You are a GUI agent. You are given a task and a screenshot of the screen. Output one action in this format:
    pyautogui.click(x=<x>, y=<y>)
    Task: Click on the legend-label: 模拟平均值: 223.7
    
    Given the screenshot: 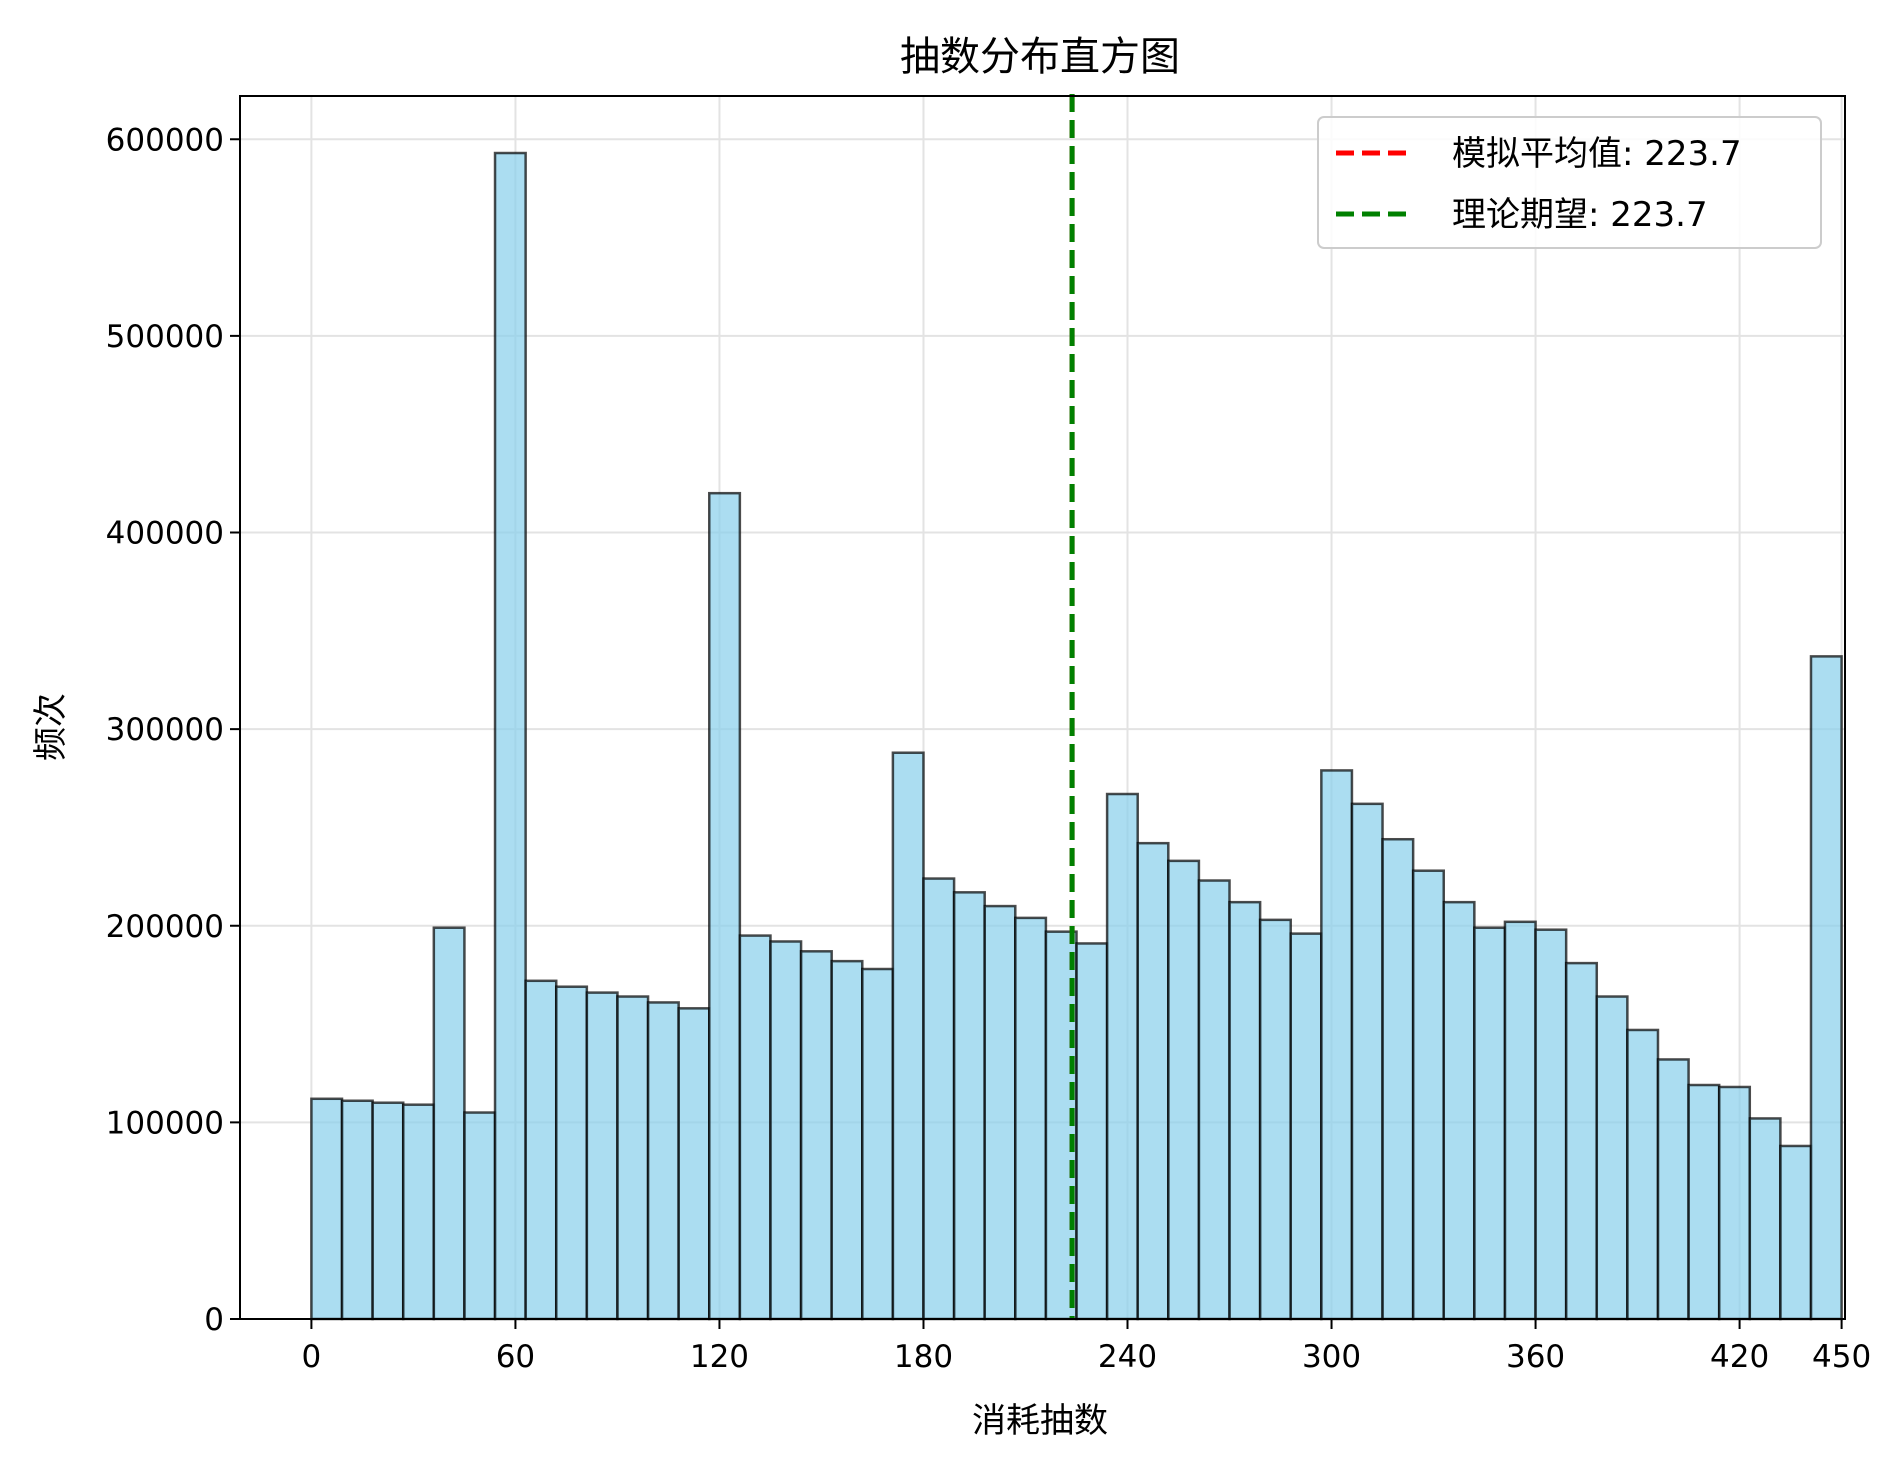 What is the action you would take?
    pyautogui.click(x=1597, y=154)
    